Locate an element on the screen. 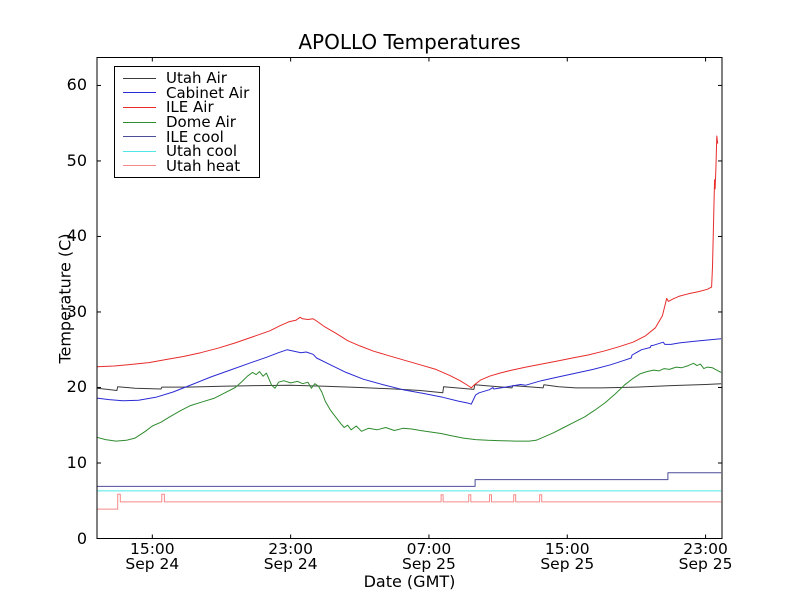 This screenshot has width=800, height=600. series-line-utah-heat is located at coordinates (409, 501).